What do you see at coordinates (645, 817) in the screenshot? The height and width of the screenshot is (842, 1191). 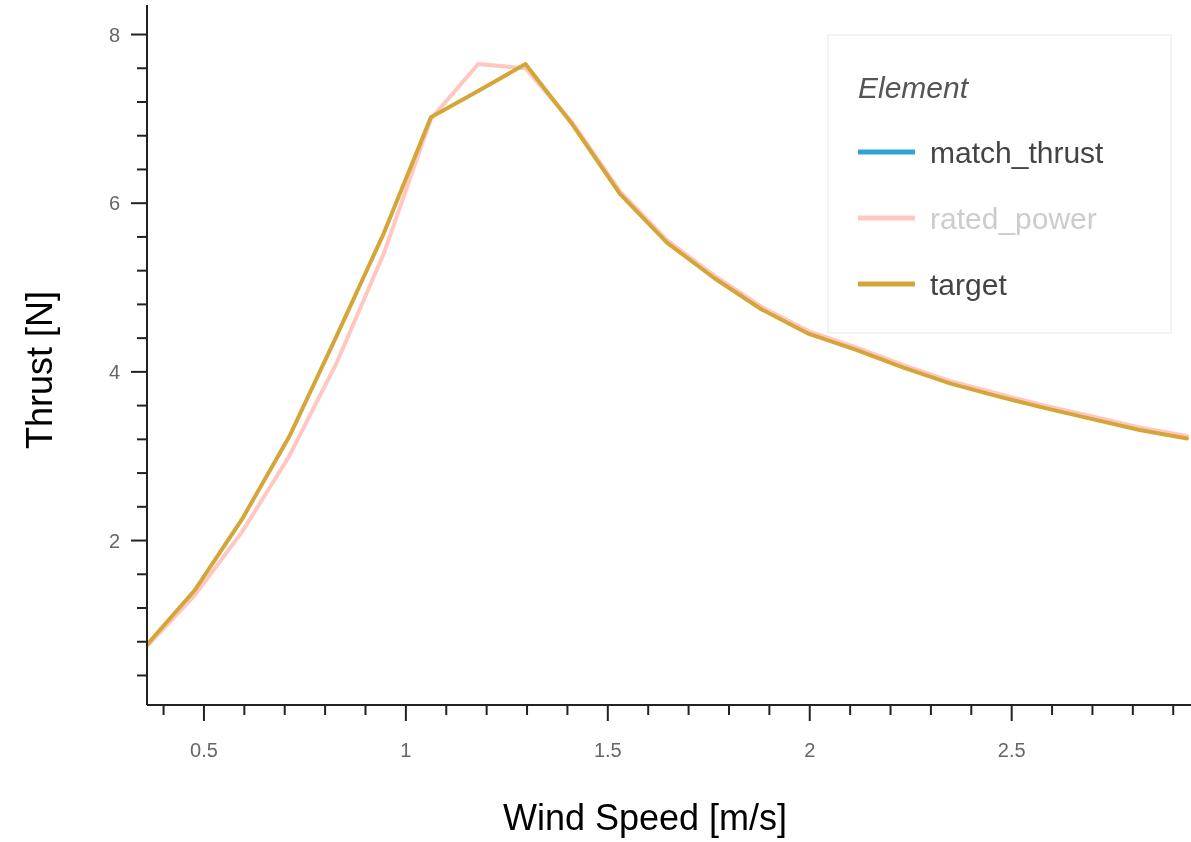 I see `x-axis-title: Wind Speed [m/s]` at bounding box center [645, 817].